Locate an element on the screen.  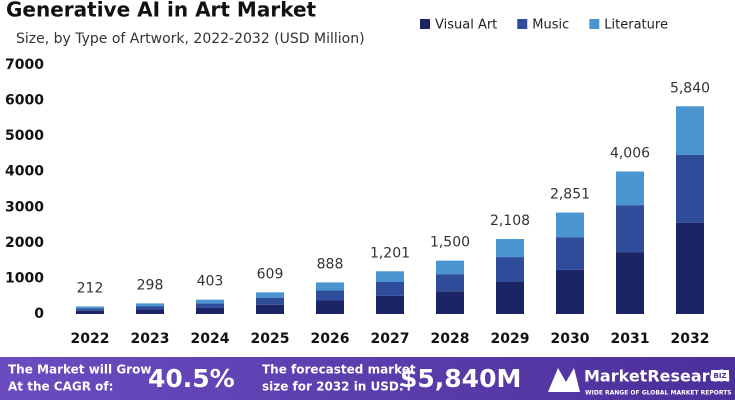
total-label: 4,006 is located at coordinates (630, 154).